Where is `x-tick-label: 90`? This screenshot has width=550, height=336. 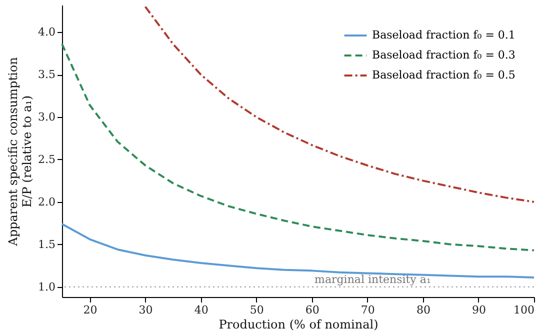
x-tick-label: 90 is located at coordinates (479, 310).